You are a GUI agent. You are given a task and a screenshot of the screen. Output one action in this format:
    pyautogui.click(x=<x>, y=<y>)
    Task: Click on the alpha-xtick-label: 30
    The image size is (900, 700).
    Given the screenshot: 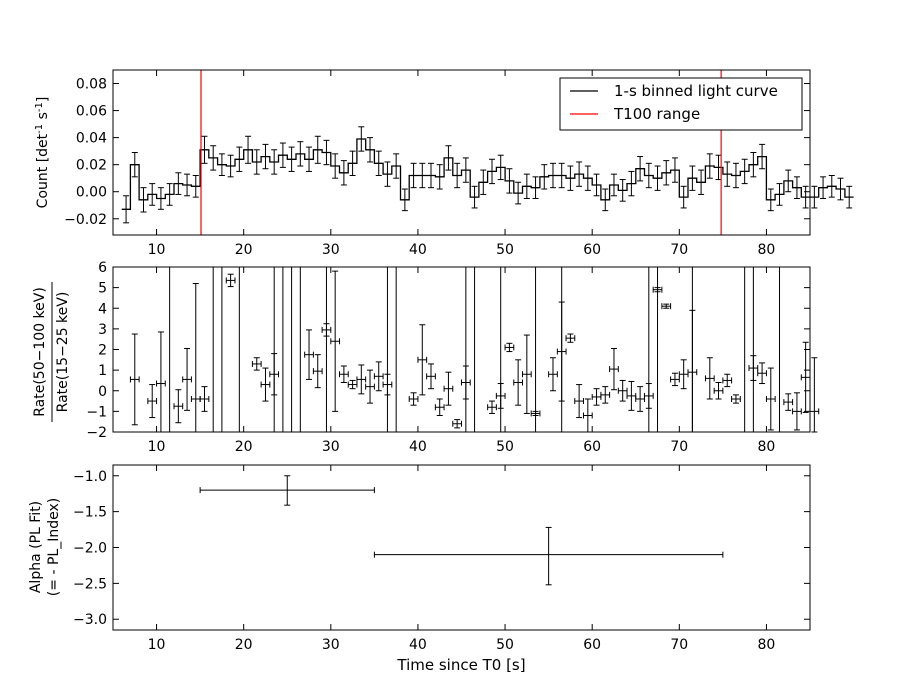 What is the action you would take?
    pyautogui.click(x=331, y=645)
    